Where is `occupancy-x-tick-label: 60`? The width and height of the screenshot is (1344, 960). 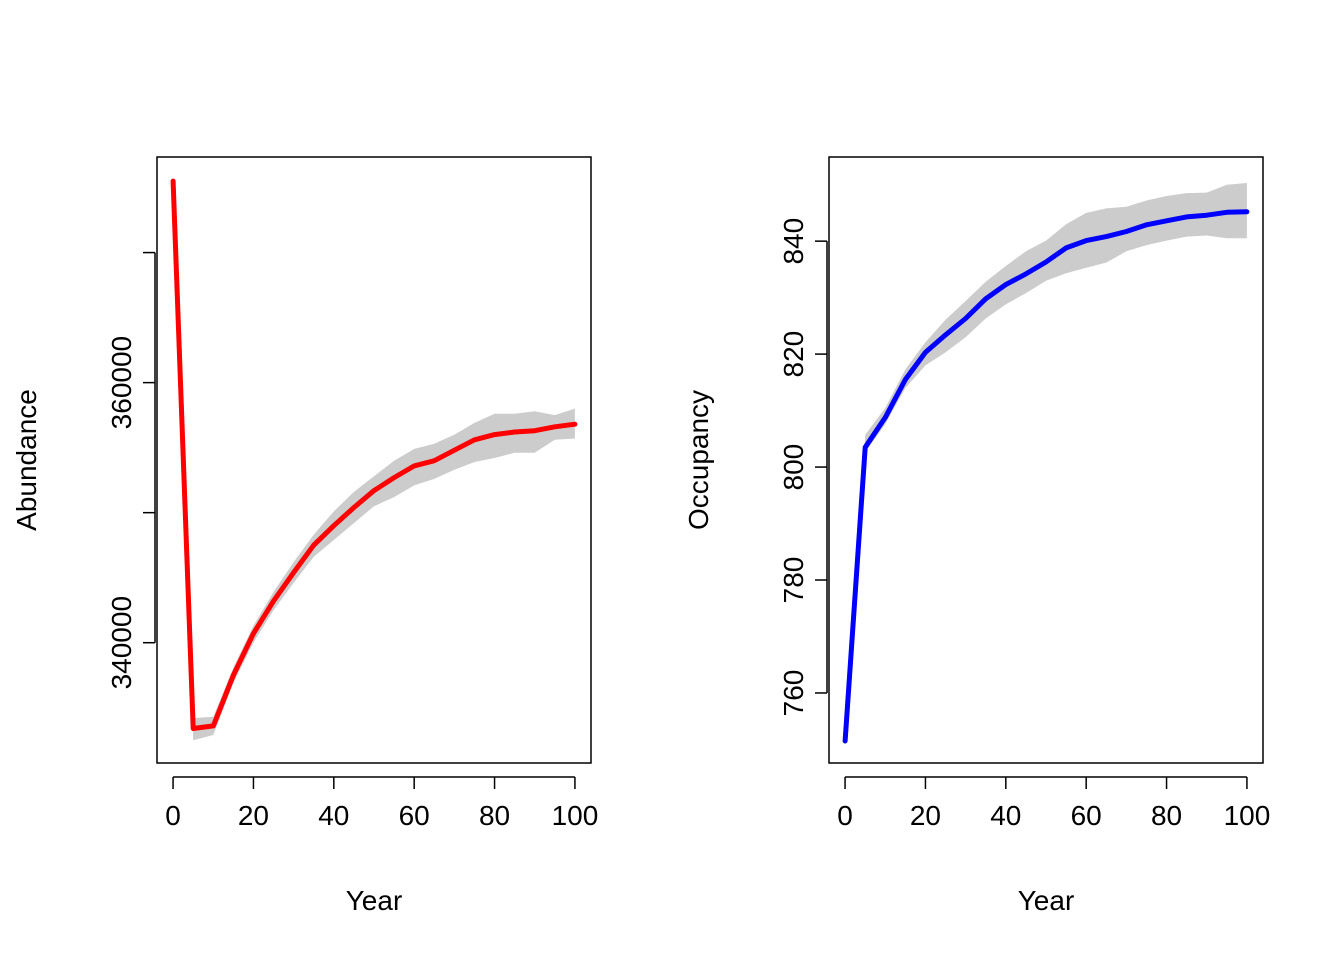 occupancy-x-tick-label: 60 is located at coordinates (1086, 815).